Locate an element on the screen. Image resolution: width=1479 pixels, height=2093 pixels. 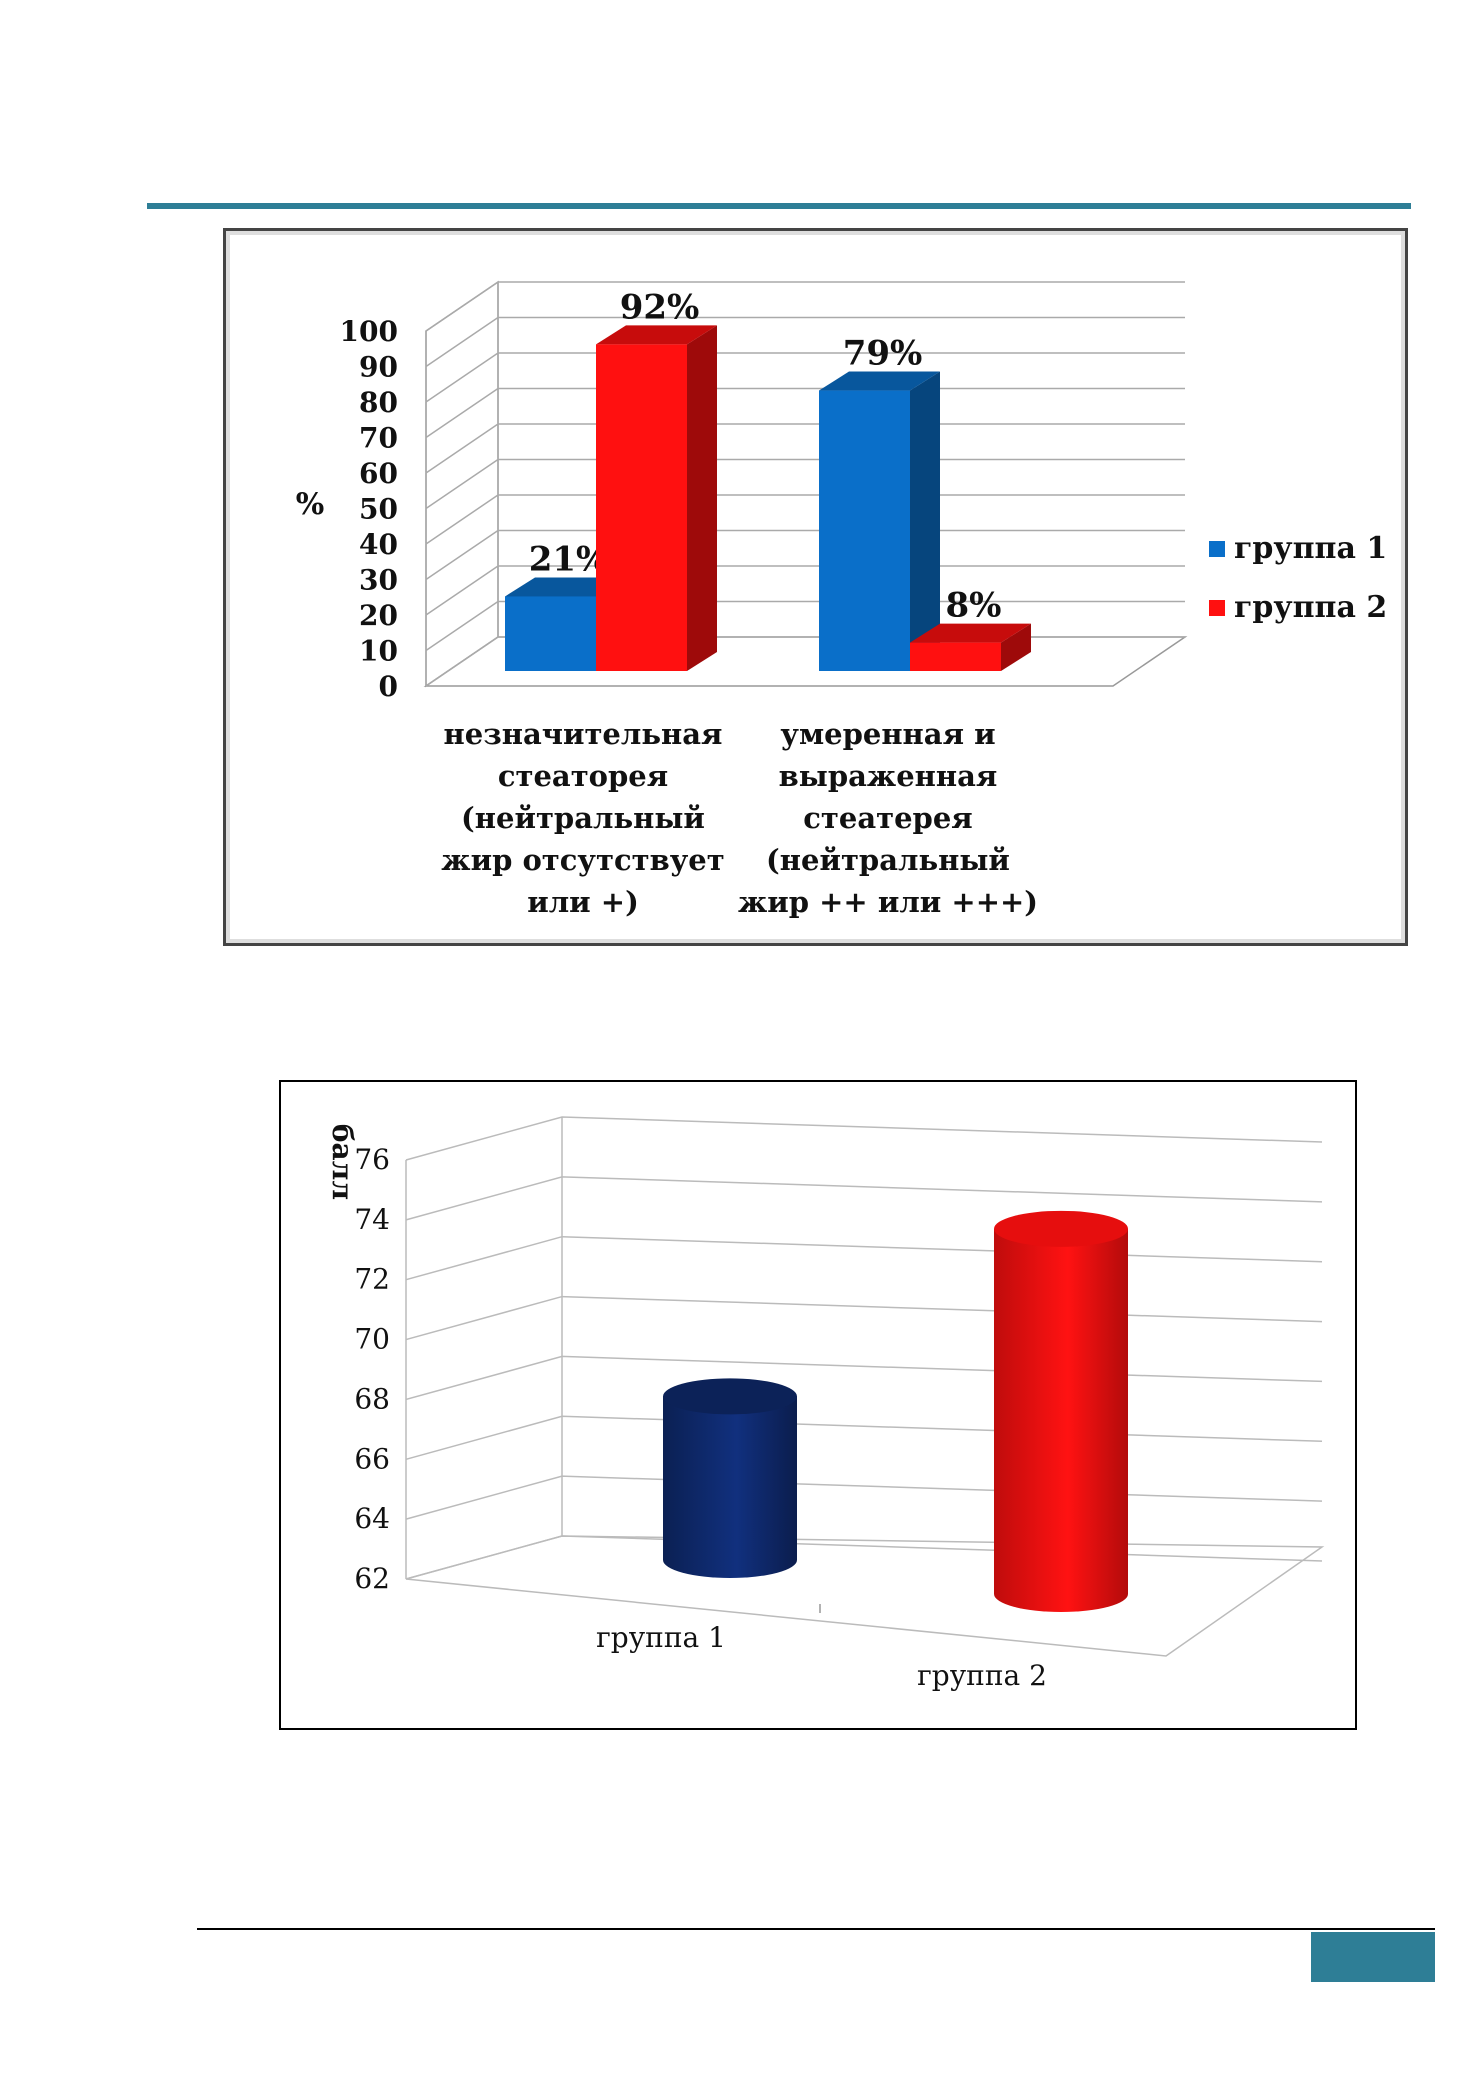
chart1-data-label: 79% is located at coordinates (883, 354).